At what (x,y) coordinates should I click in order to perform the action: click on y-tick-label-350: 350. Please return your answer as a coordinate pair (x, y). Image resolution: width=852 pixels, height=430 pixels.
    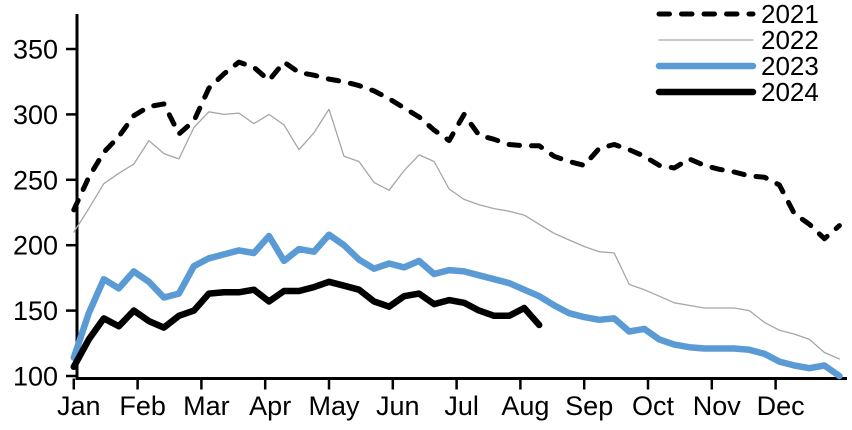
    Looking at the image, I should click on (35, 50).